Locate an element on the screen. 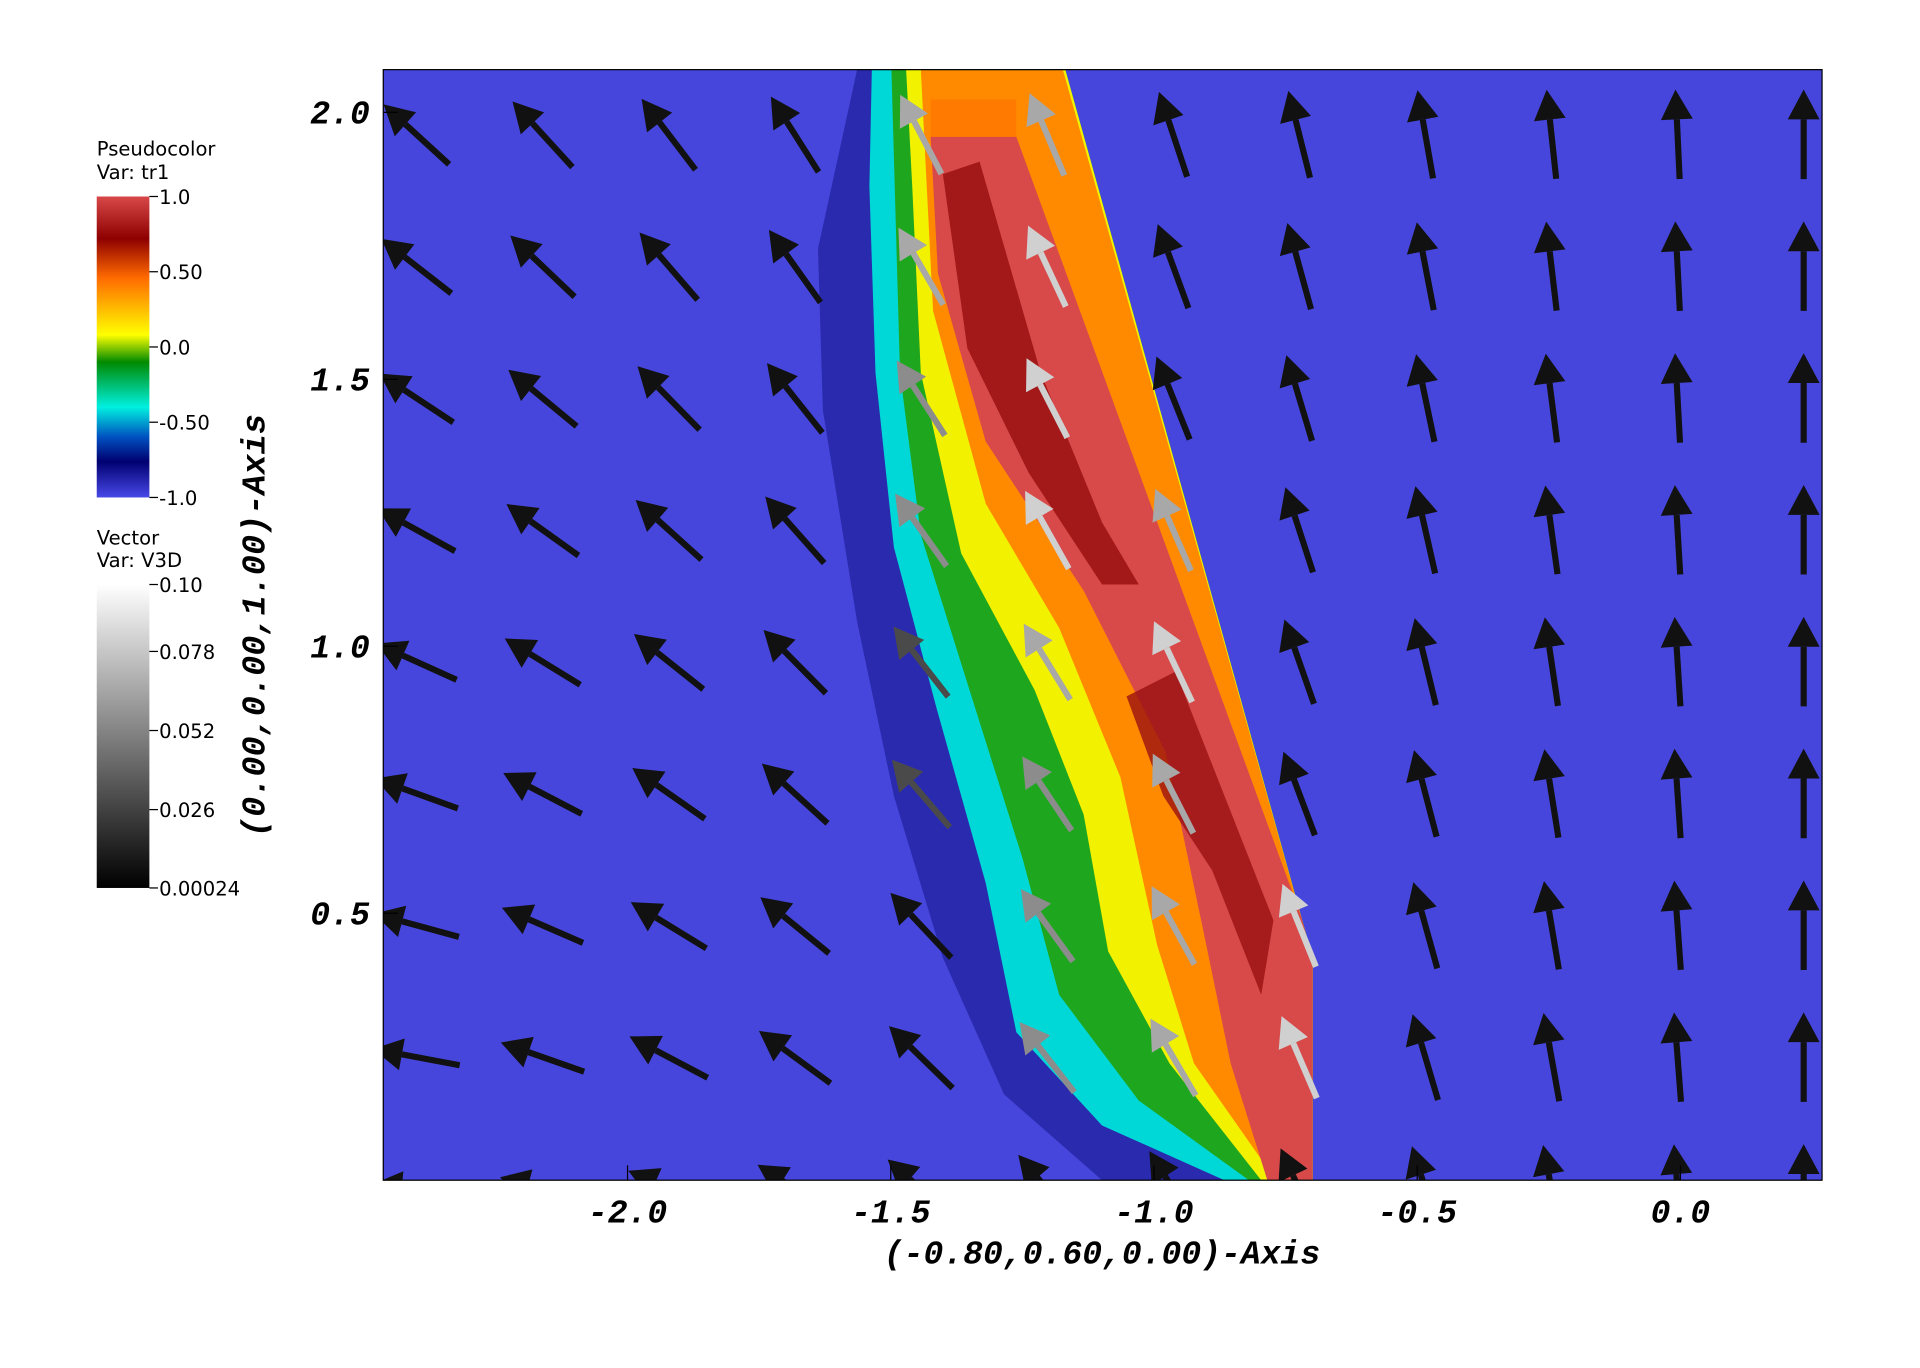 The height and width of the screenshot is (1368, 1920). y-tick-label: 0.5 is located at coordinates (340, 916).